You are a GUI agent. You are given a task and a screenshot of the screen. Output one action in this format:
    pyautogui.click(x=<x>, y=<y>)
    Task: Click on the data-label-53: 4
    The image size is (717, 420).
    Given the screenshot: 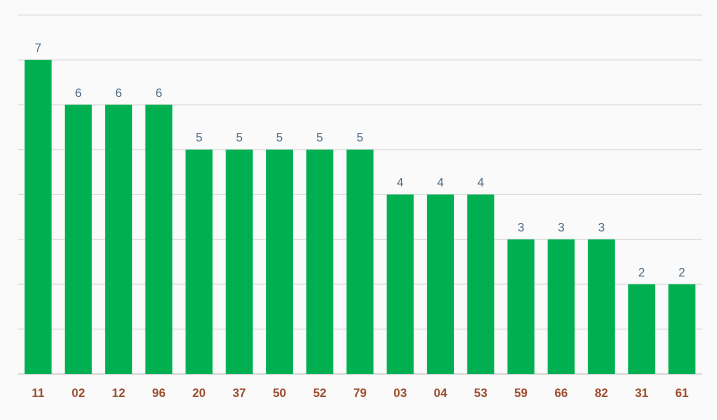 What is the action you would take?
    pyautogui.click(x=480, y=183)
    